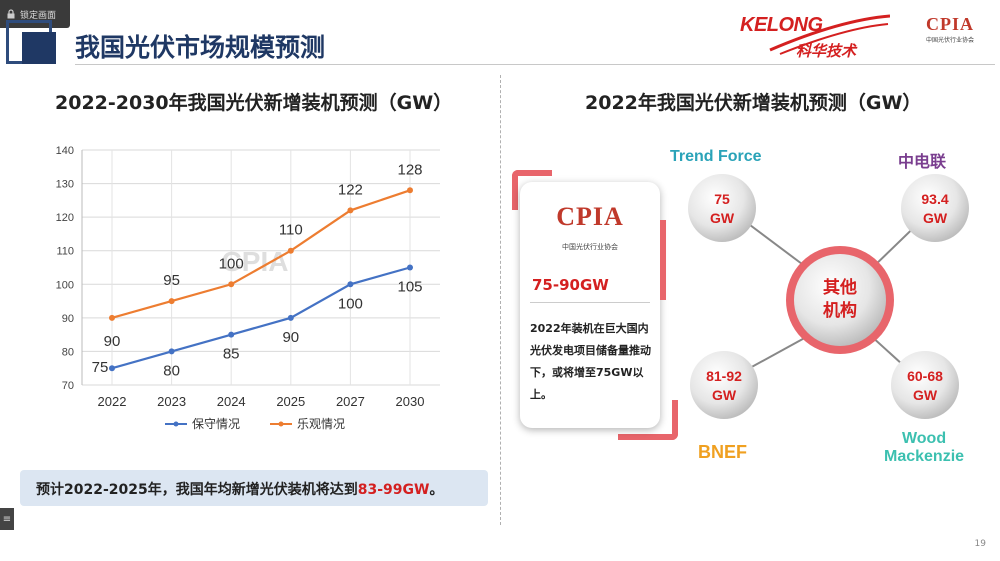  Describe the element at coordinates (925, 395) in the screenshot. I see `wood-unit: GW` at that location.